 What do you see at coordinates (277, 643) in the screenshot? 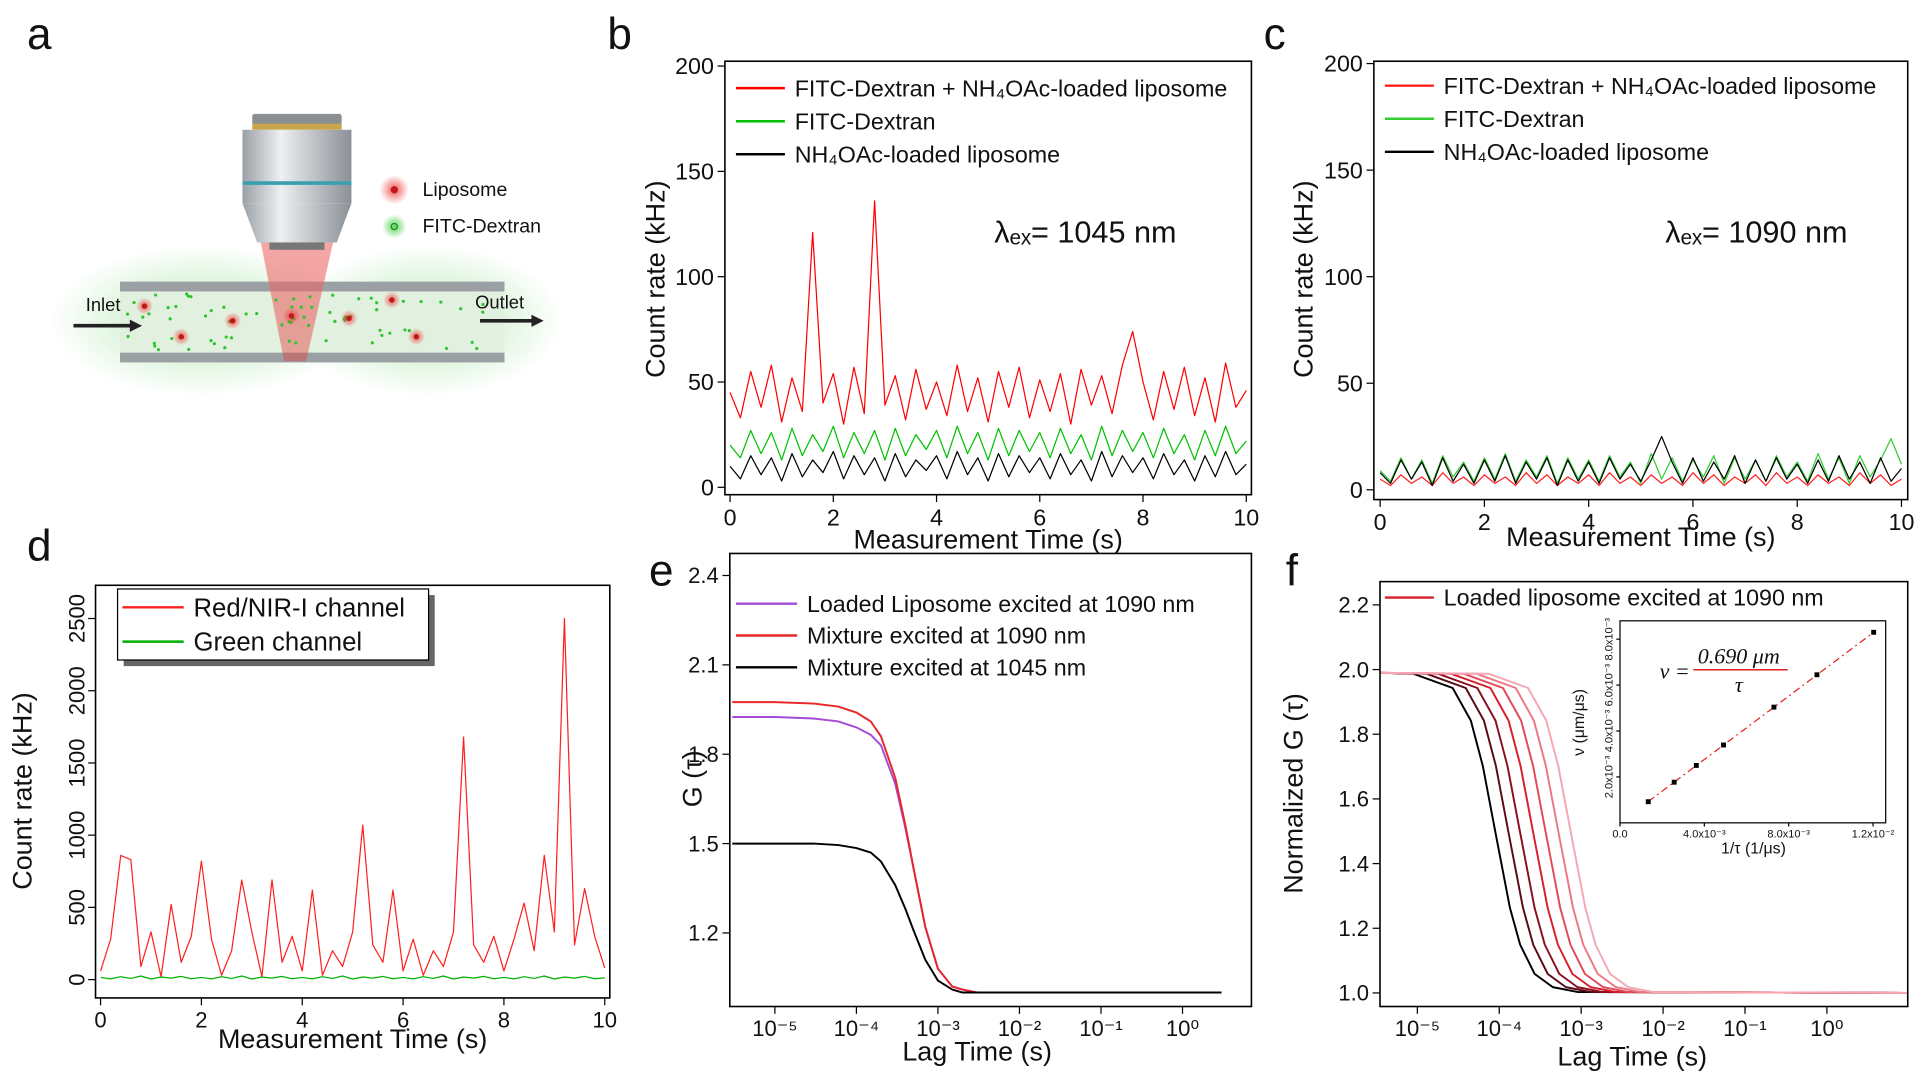
I see `legend-label: Green channel` at bounding box center [277, 643].